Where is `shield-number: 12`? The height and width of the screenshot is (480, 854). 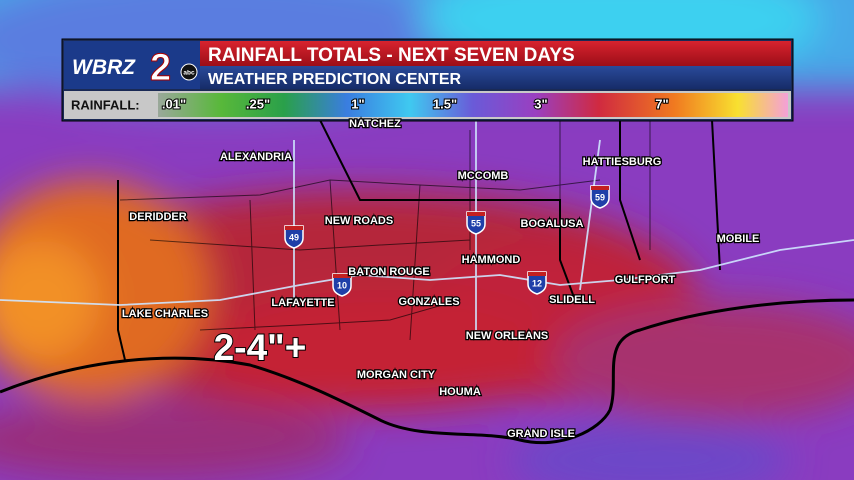 shield-number: 12 is located at coordinates (537, 283).